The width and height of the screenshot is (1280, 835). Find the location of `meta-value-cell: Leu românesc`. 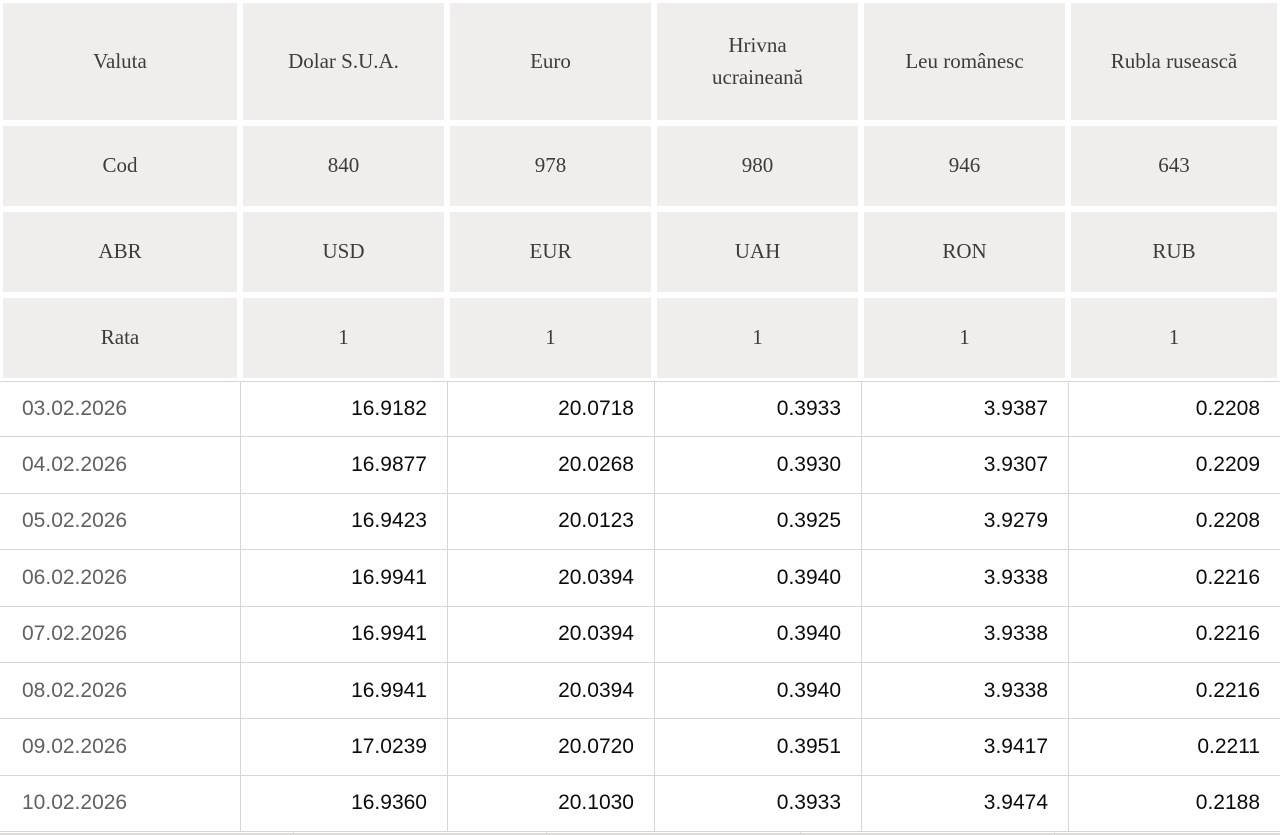

meta-value-cell: Leu românesc is located at coordinates (964, 61).